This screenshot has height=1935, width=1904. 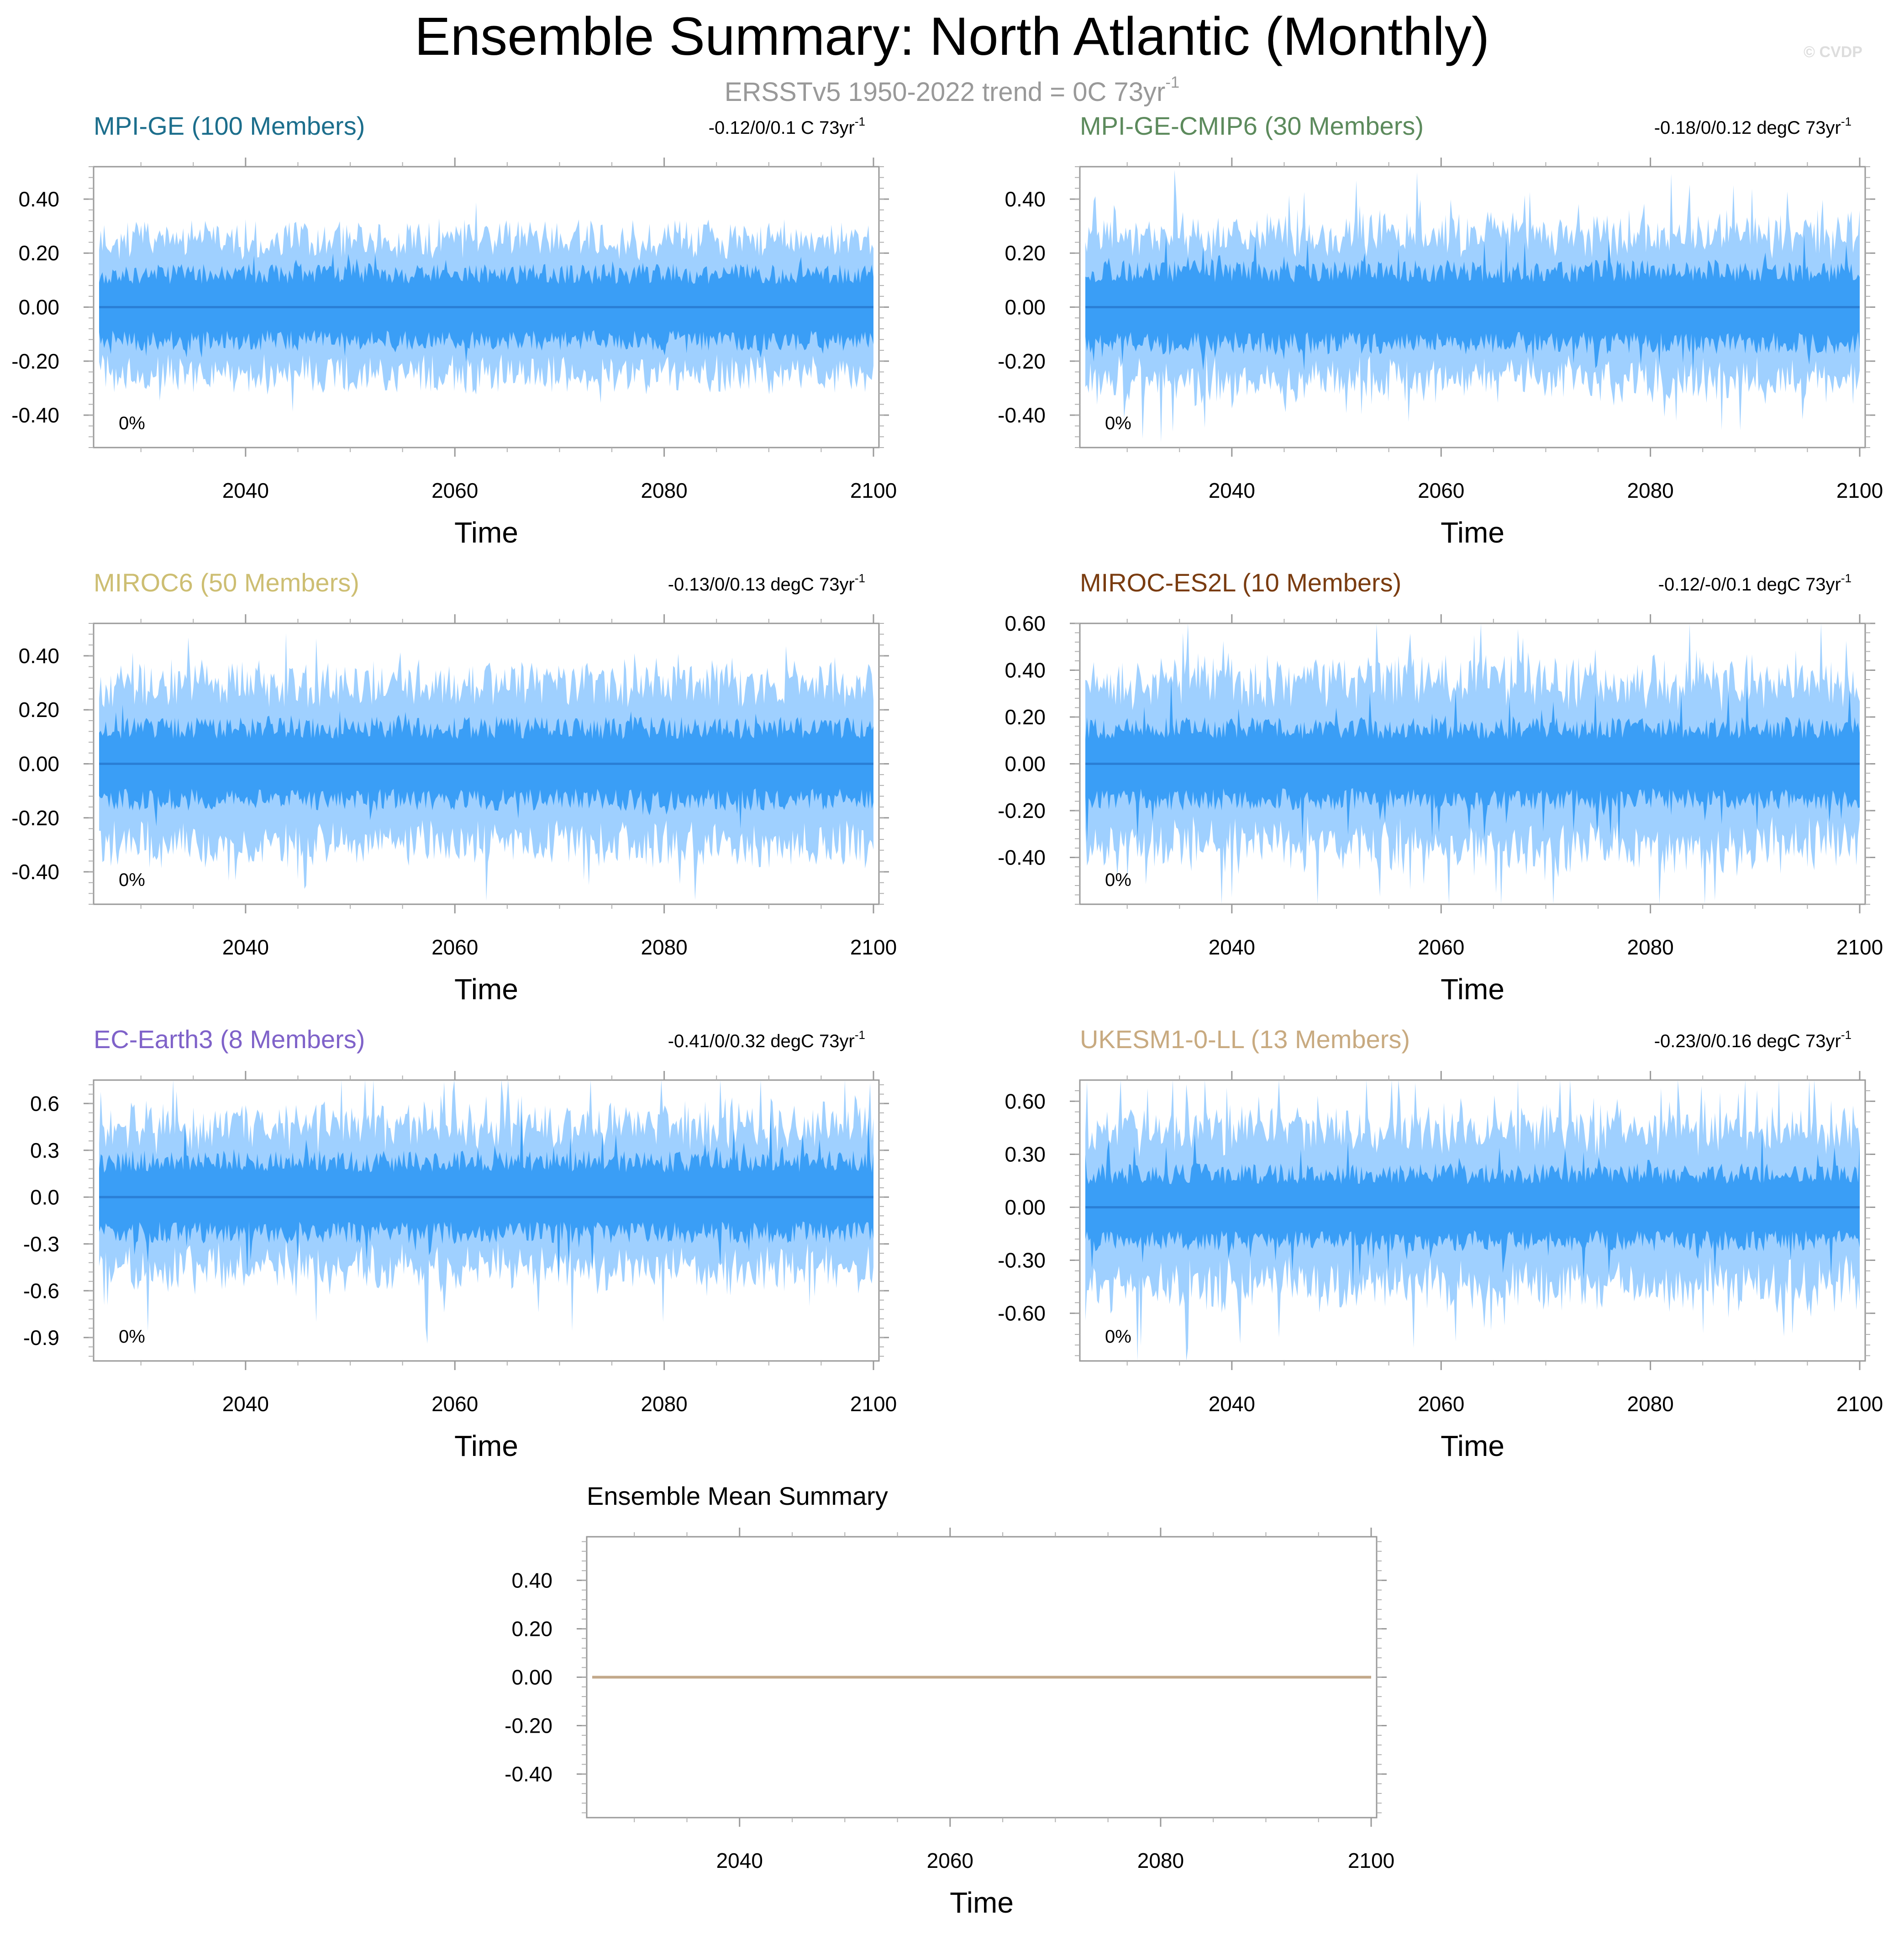 What do you see at coordinates (945, 92) in the screenshot?
I see `subtitle-text: ERSSTv5 1950-2022 trend = 0C 73yr` at bounding box center [945, 92].